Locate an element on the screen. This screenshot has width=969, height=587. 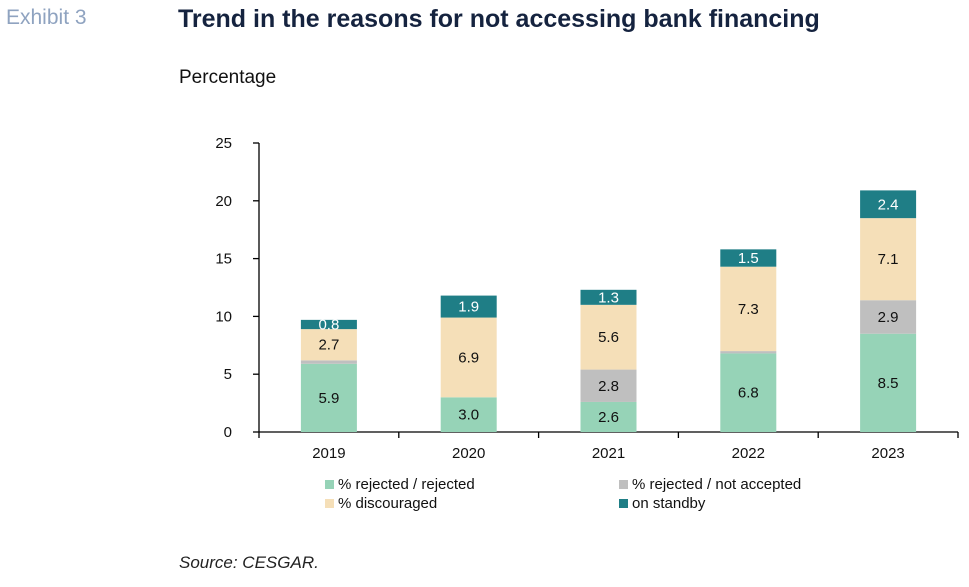
x-tick-label: 2021 is located at coordinates (608, 453).